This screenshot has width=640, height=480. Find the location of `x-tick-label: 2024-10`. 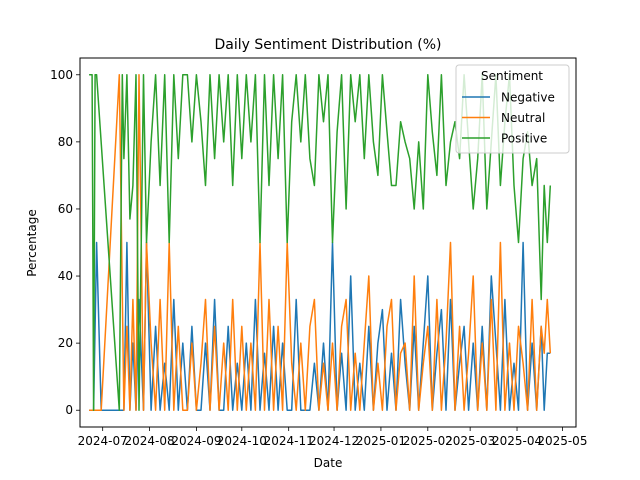

x-tick-label: 2024-10 is located at coordinates (242, 441).